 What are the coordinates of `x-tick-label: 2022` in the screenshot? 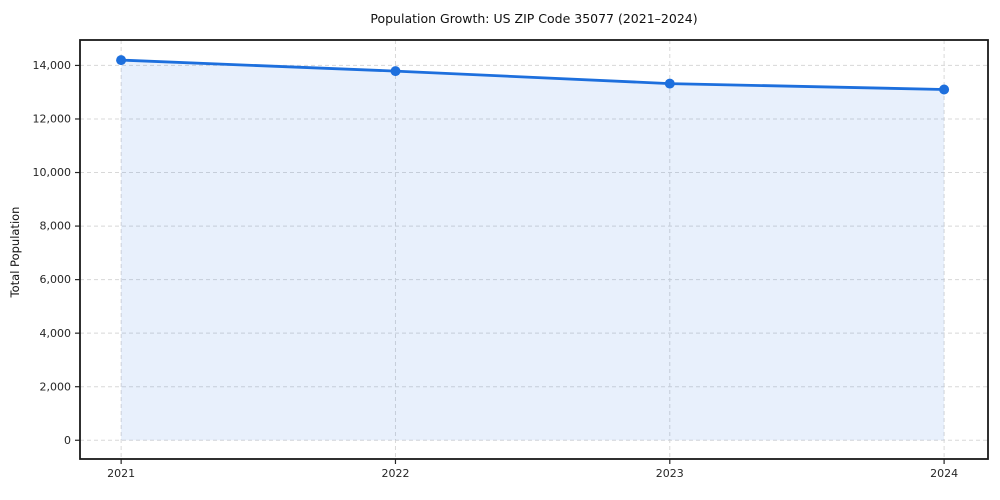 It's located at (395, 473).